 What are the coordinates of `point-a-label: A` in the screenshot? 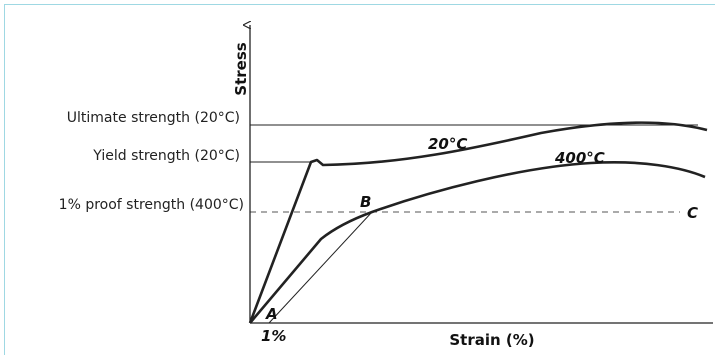 It's located at (271, 314).